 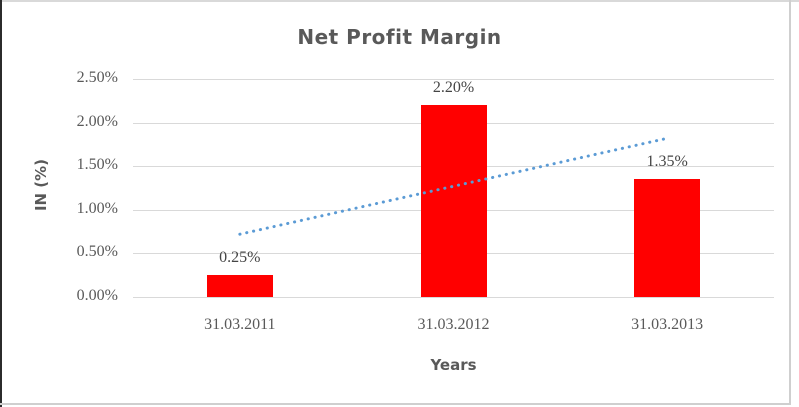 I want to click on x-tick-label: 31.03.2011, so click(x=240, y=324).